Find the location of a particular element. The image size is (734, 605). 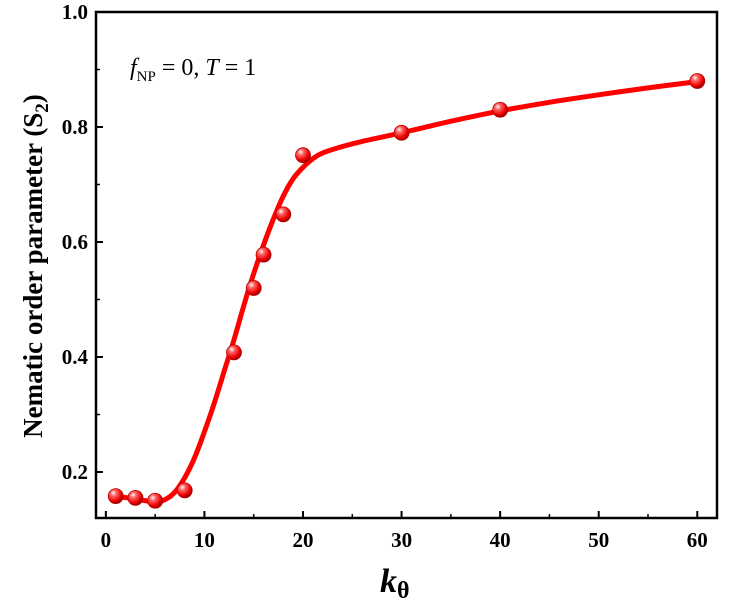

x-tick-label: 40 is located at coordinates (500, 540).